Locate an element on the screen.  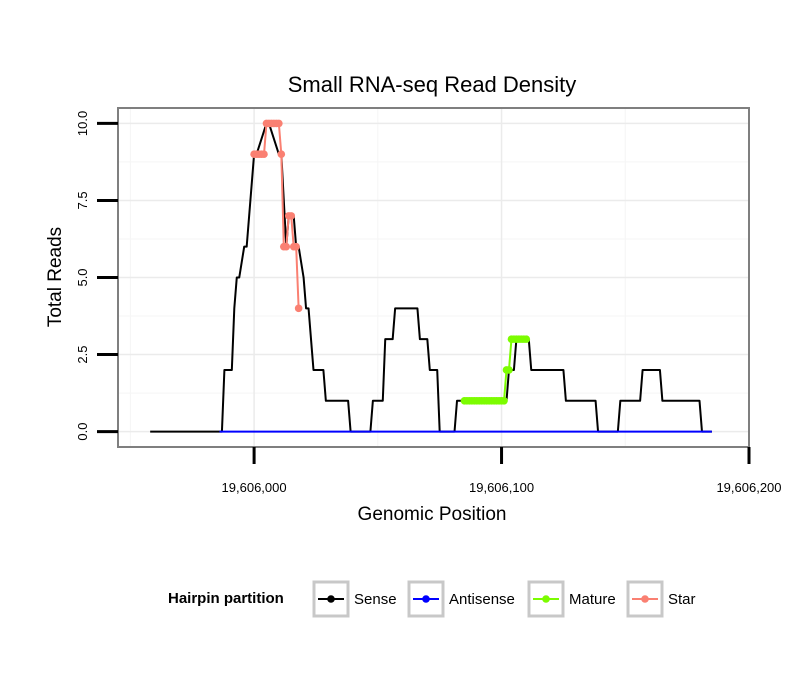
x-tick-label: 19,606,200 is located at coordinates (748, 487).